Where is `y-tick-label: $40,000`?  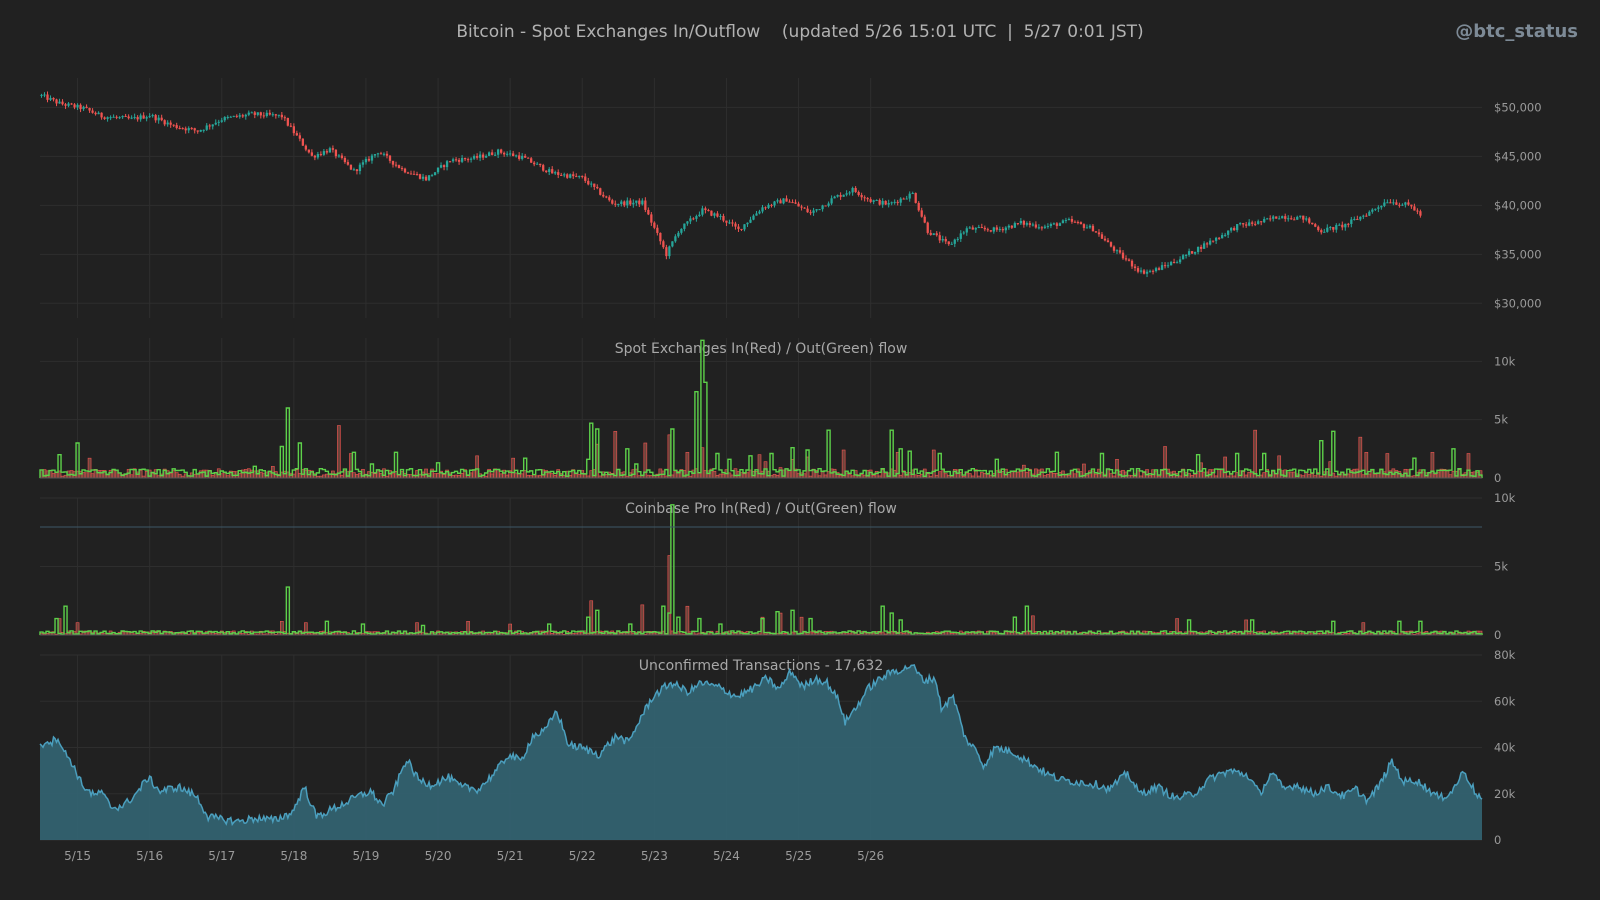 y-tick-label: $40,000 is located at coordinates (1518, 205).